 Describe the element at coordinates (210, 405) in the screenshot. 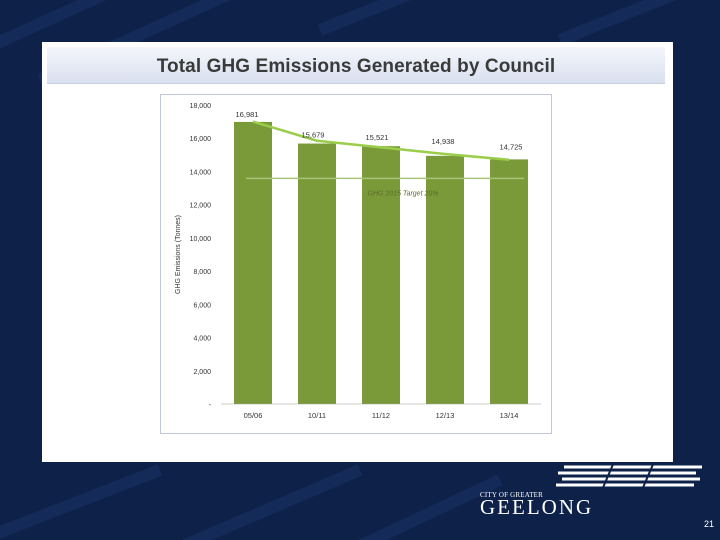

I see `y-tick-label: -` at that location.